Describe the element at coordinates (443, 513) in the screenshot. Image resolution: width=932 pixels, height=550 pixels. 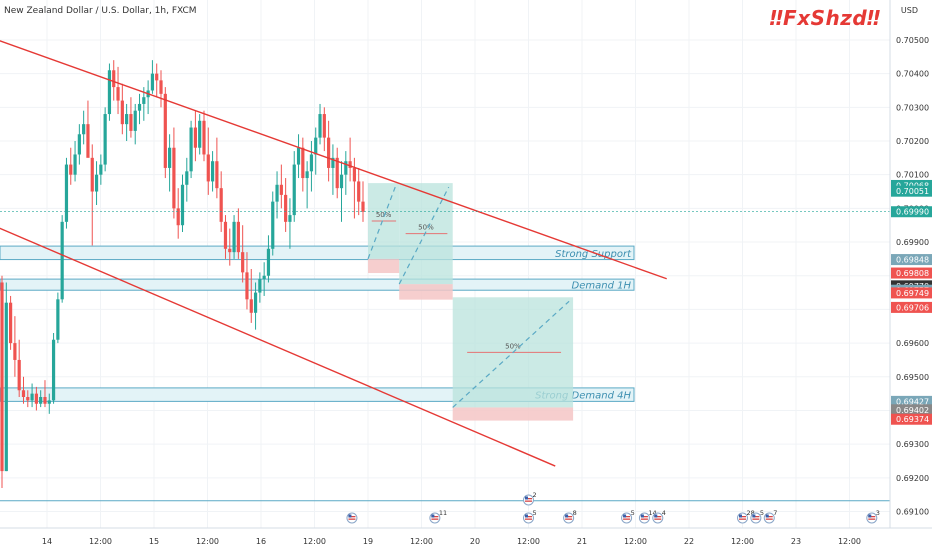
I see `event-badge: 11` at that location.